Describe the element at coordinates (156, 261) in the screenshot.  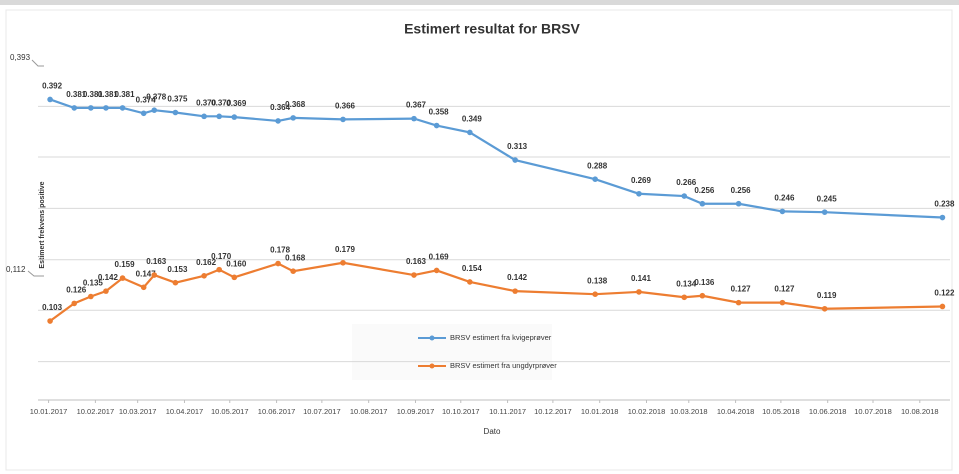
I see `data-label: 0.163` at that location.